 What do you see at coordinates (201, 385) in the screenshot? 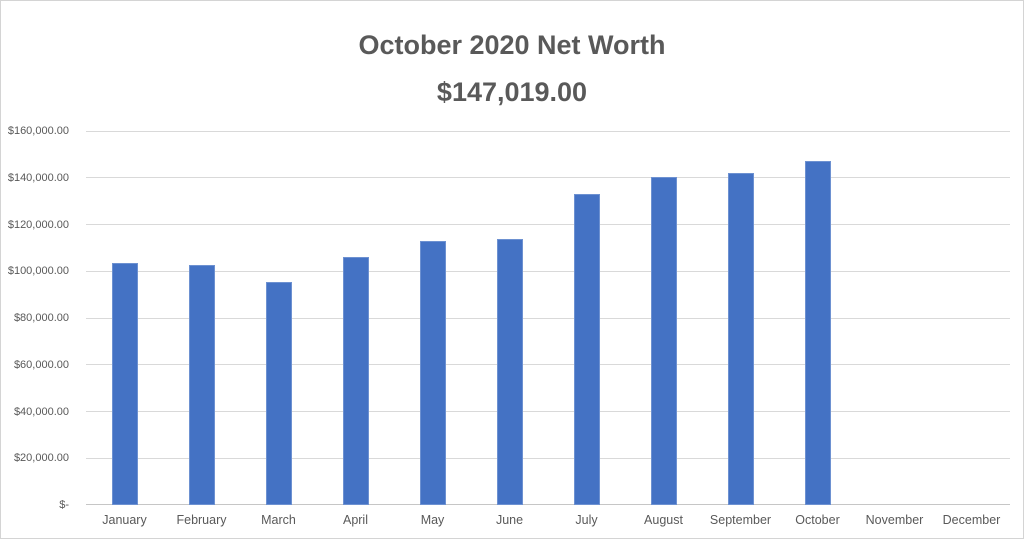
I see `bar-february` at bounding box center [201, 385].